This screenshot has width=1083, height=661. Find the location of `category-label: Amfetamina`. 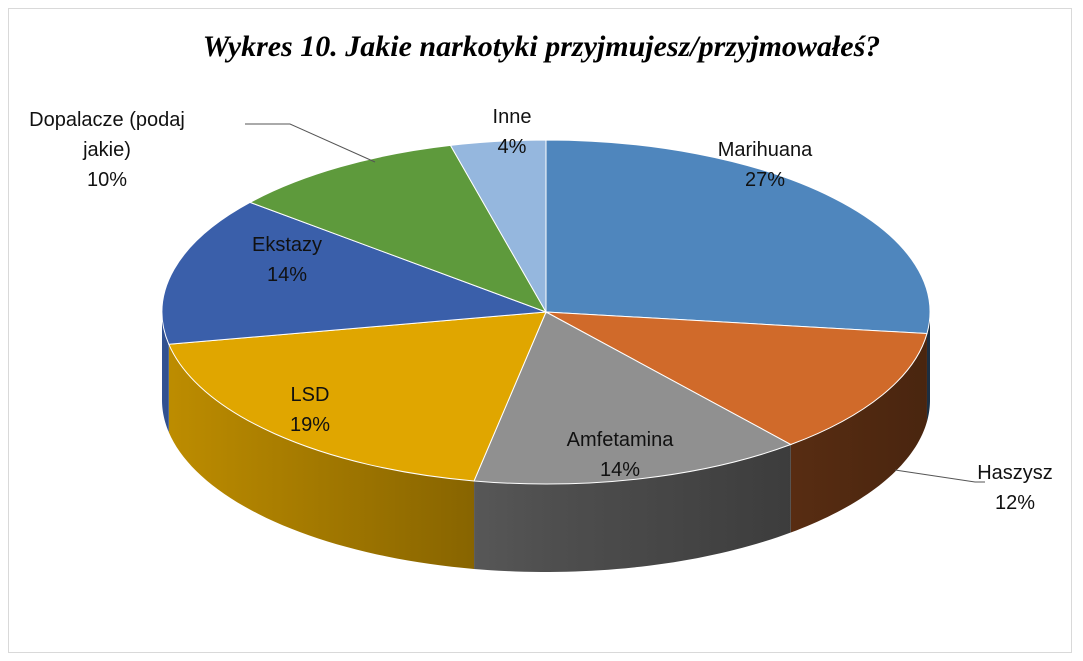

category-label: Amfetamina is located at coordinates (620, 440).